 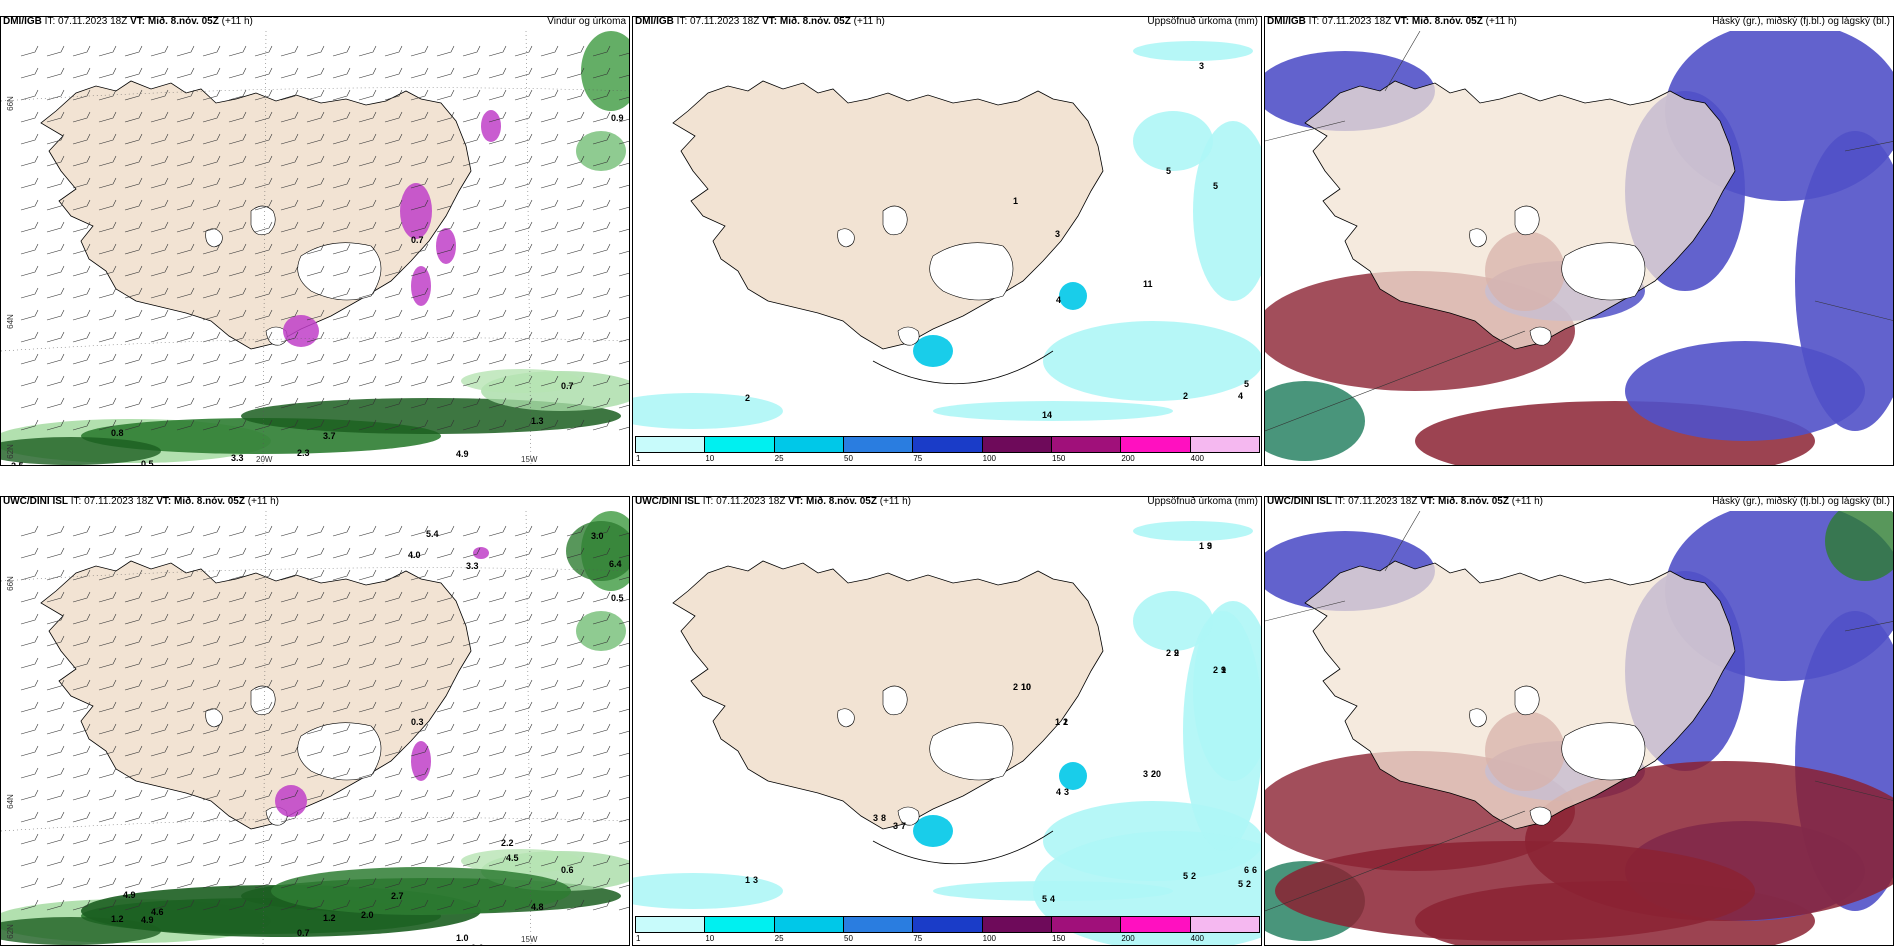 What do you see at coordinates (1177, 653) in the screenshot?
I see `accumulated-value-label: 9` at bounding box center [1177, 653].